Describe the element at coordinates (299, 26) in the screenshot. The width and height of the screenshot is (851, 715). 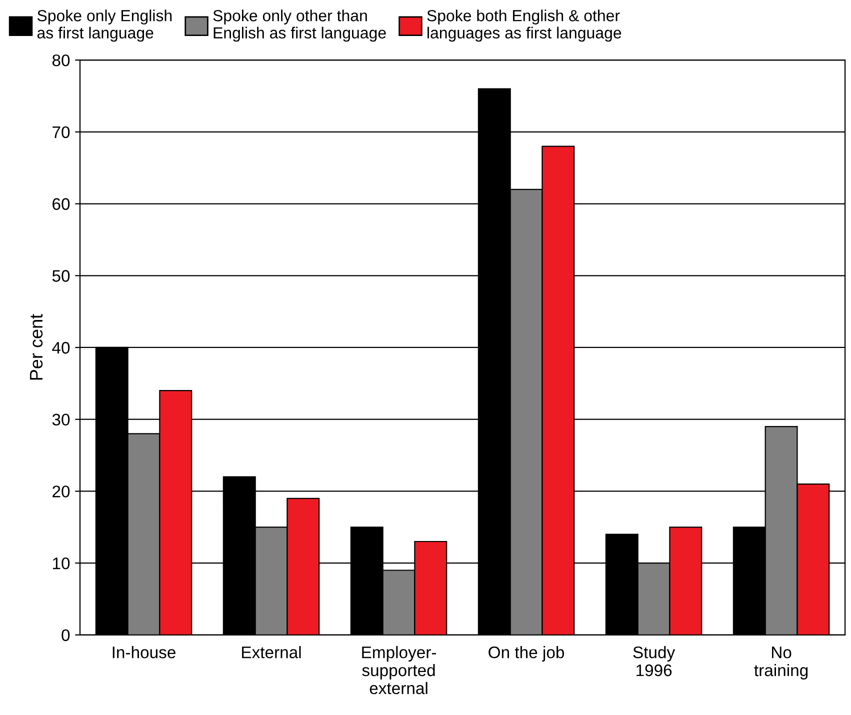
I see `legend-label: Spoke only other than English as first language` at that location.